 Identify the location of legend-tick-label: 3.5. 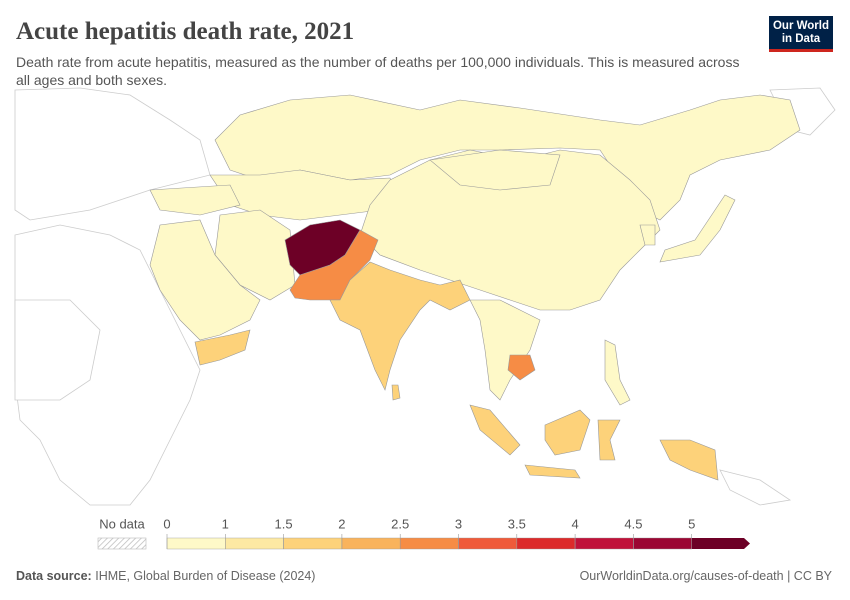
(517, 523).